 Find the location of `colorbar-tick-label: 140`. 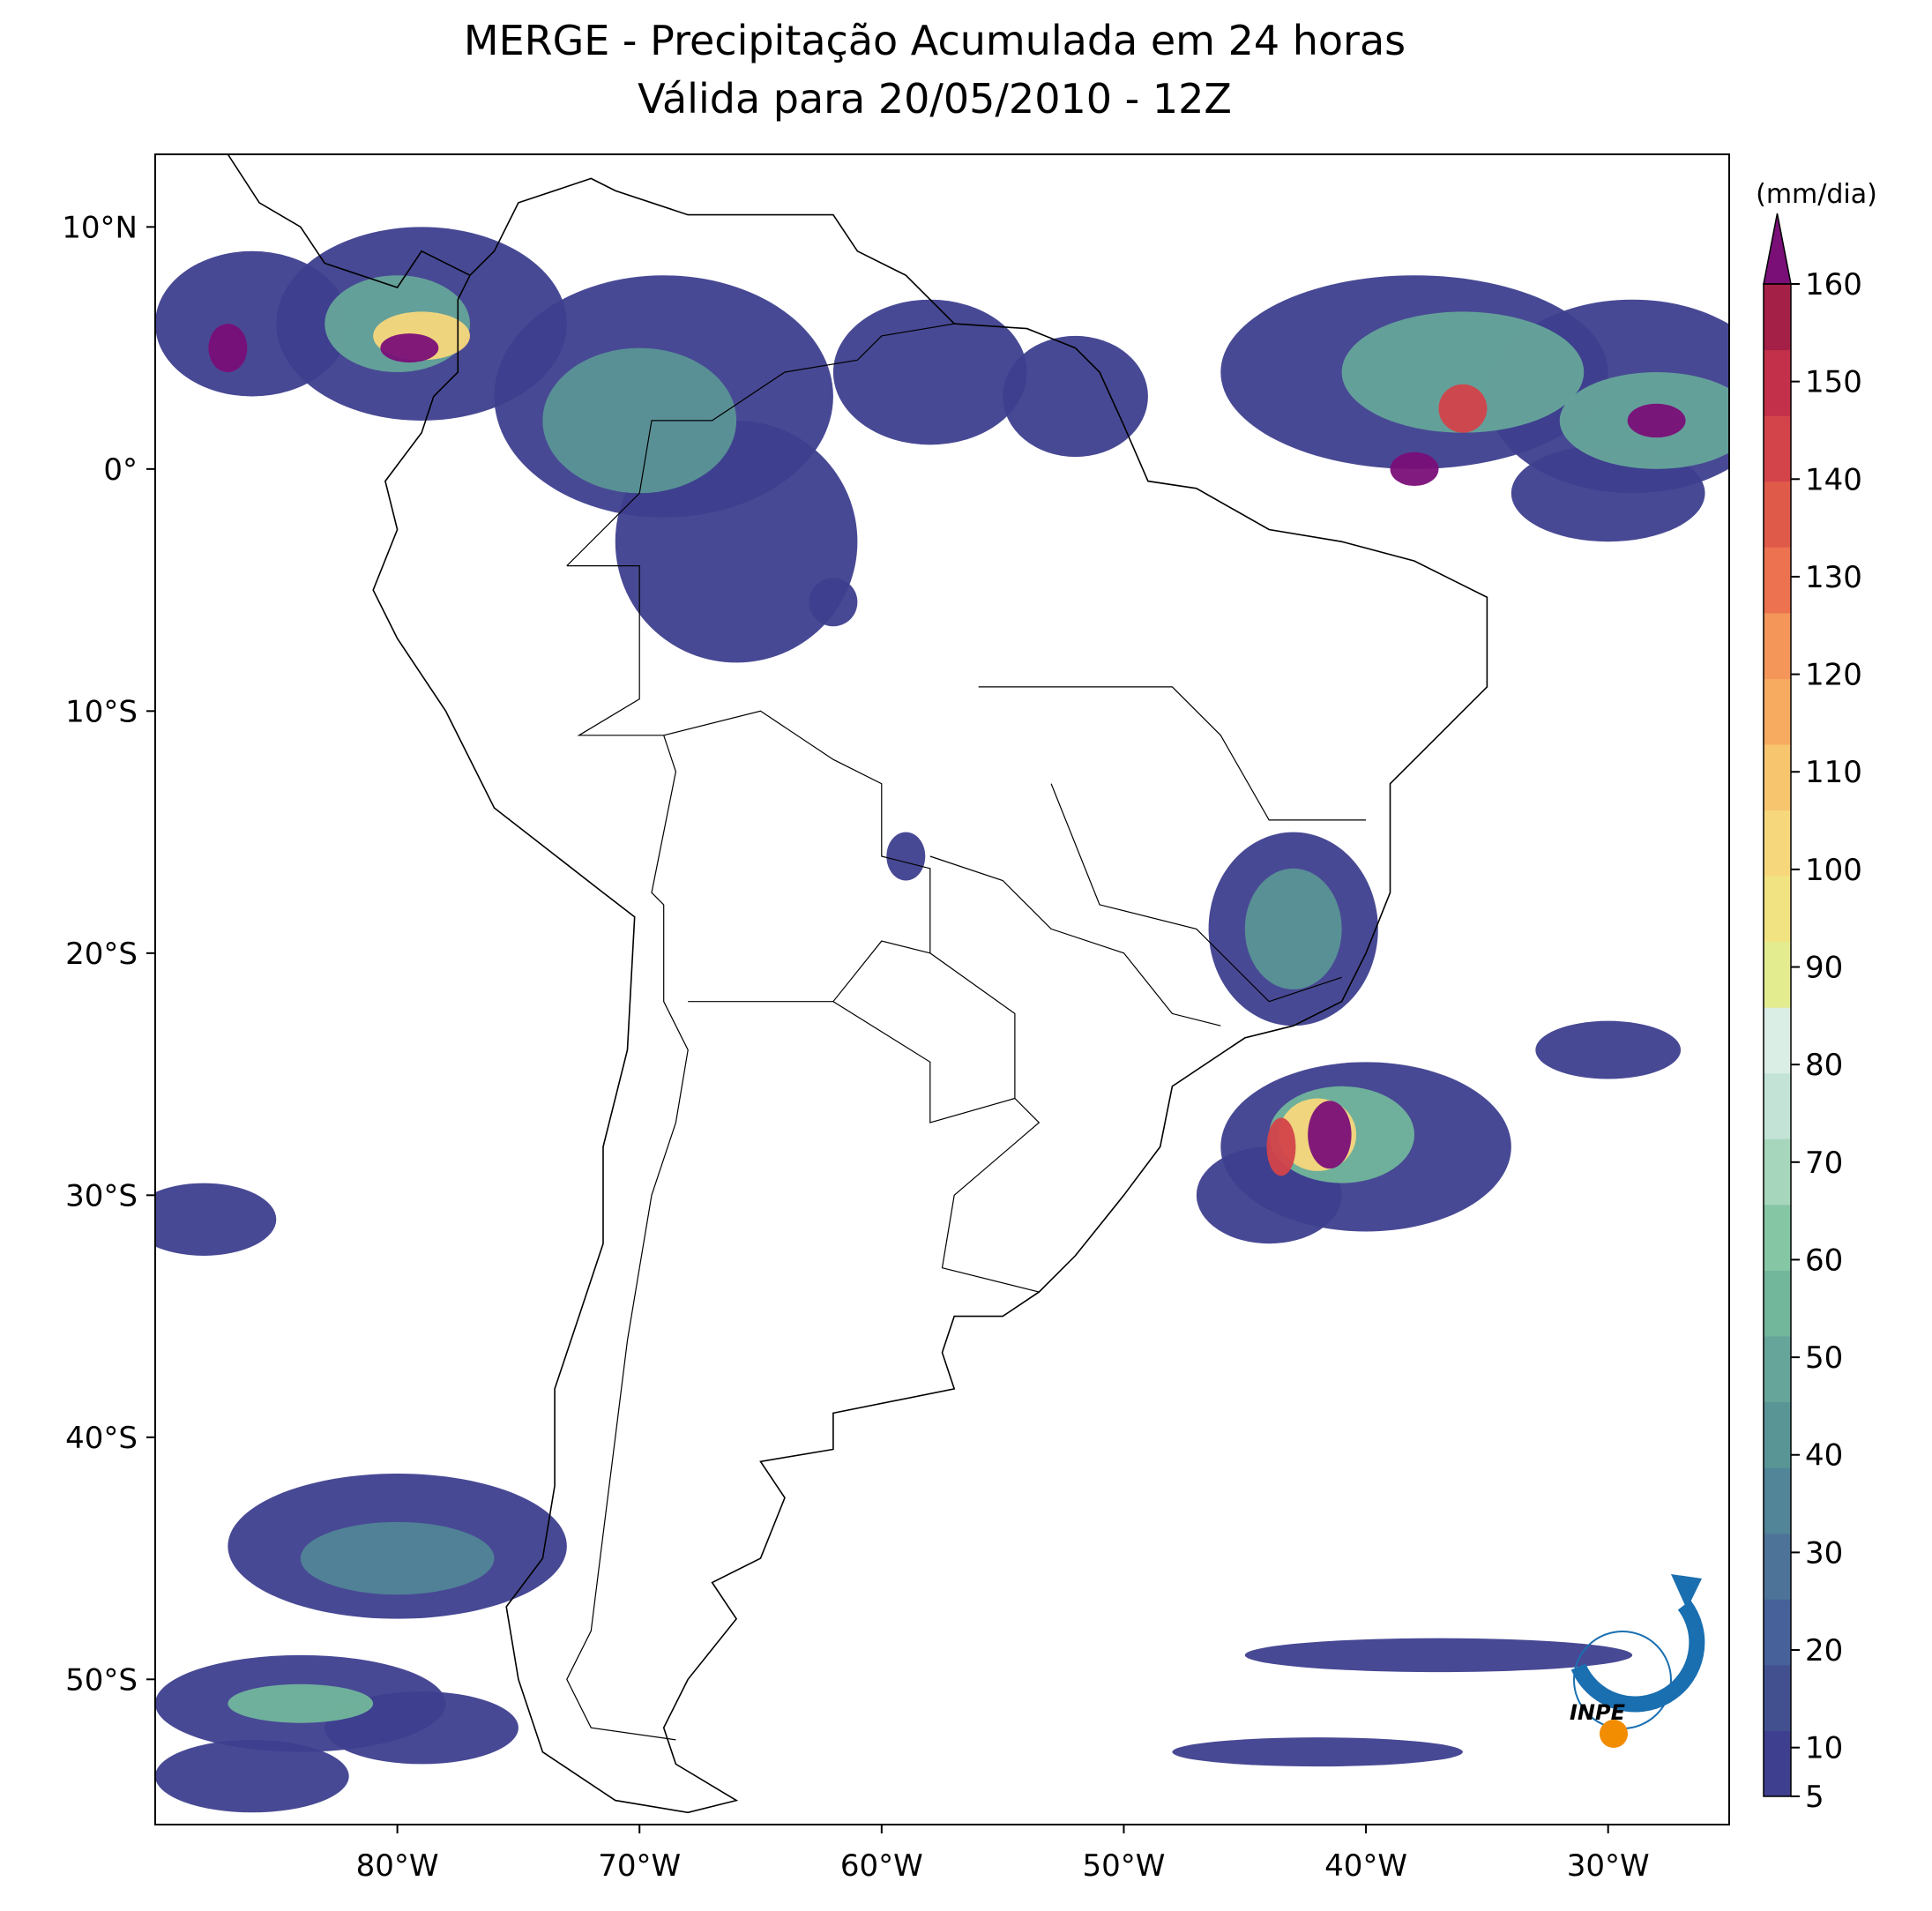

colorbar-tick-label: 140 is located at coordinates (1833, 479).